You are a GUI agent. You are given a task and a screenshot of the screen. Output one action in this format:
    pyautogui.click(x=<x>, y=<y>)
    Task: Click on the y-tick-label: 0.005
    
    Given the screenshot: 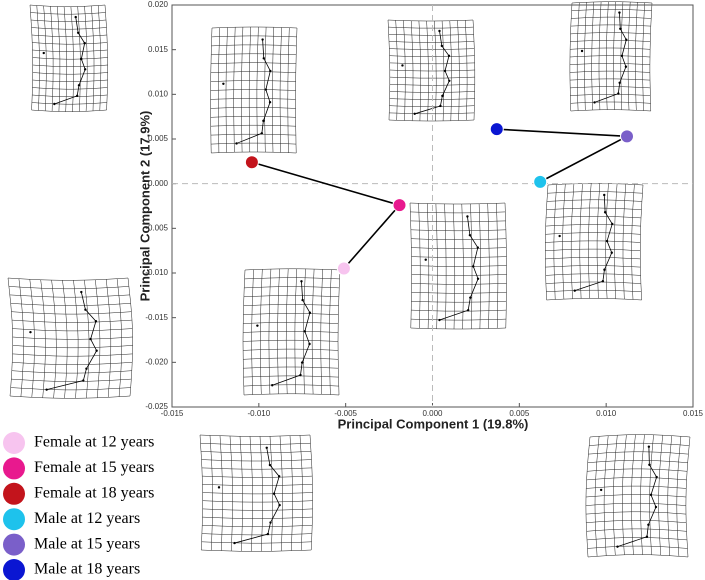 What is the action you would take?
    pyautogui.click(x=158, y=138)
    